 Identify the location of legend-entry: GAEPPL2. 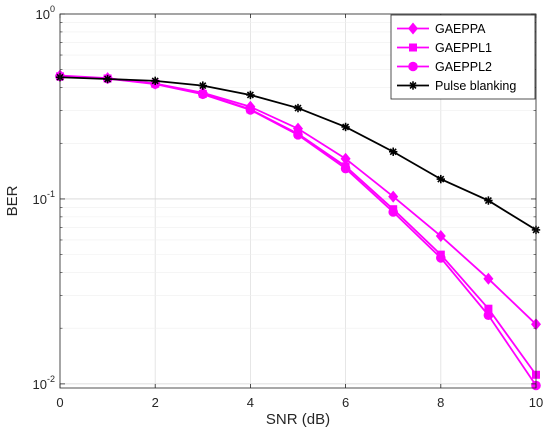
(463, 67).